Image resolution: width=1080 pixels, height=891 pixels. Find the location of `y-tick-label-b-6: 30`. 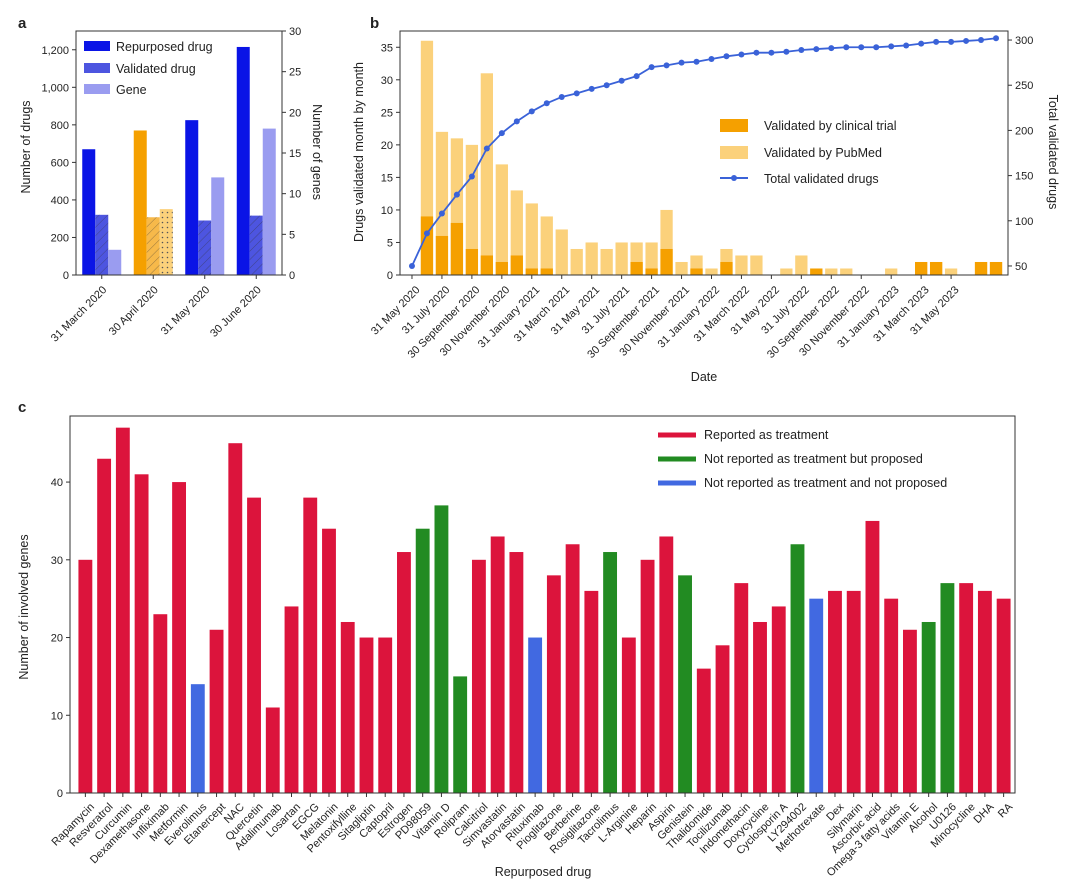

y-tick-label-b-6: 30 is located at coordinates (387, 81).